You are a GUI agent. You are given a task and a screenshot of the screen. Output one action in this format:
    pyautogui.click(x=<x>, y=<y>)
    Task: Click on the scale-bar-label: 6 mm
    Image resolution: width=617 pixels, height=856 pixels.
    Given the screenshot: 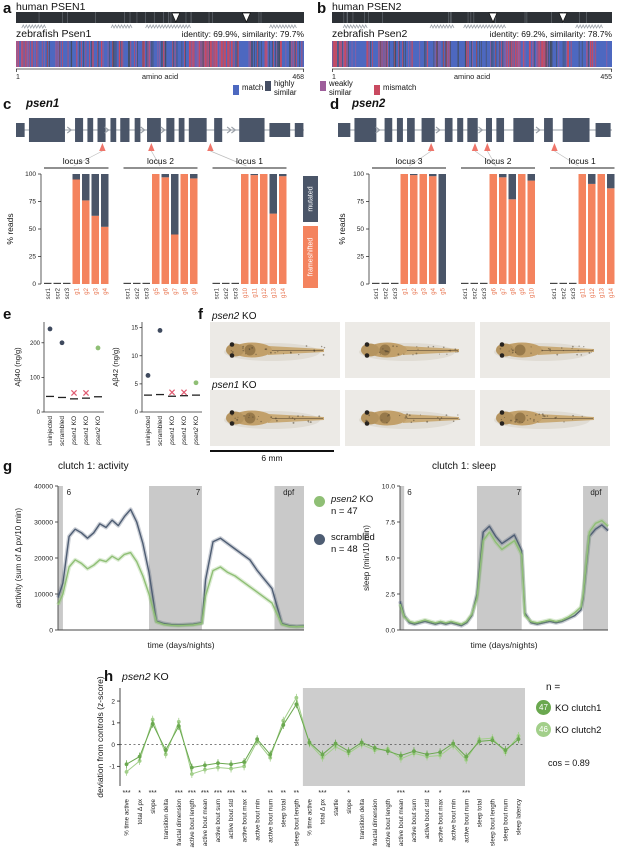 What is the action you would take?
    pyautogui.click(x=272, y=458)
    